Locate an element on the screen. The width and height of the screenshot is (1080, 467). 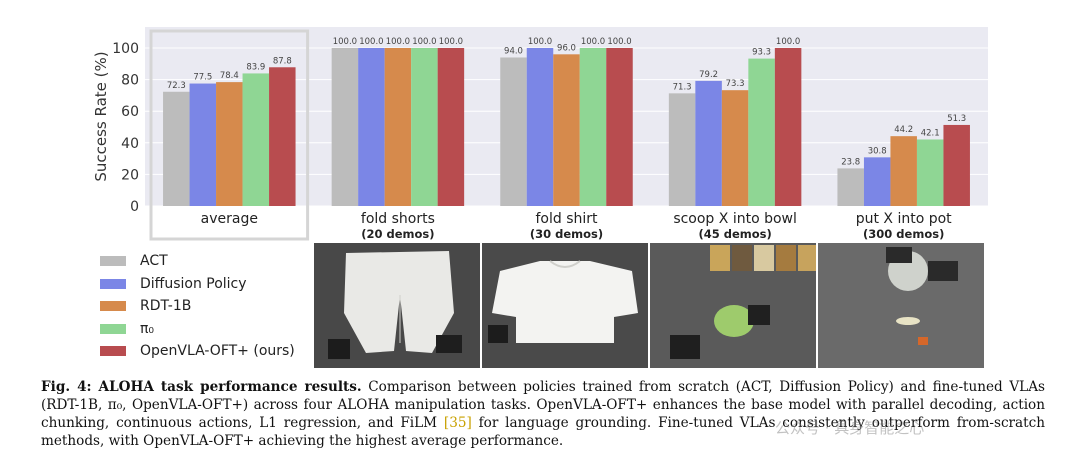
photo-put-into-pot is located at coordinates (901, 305).